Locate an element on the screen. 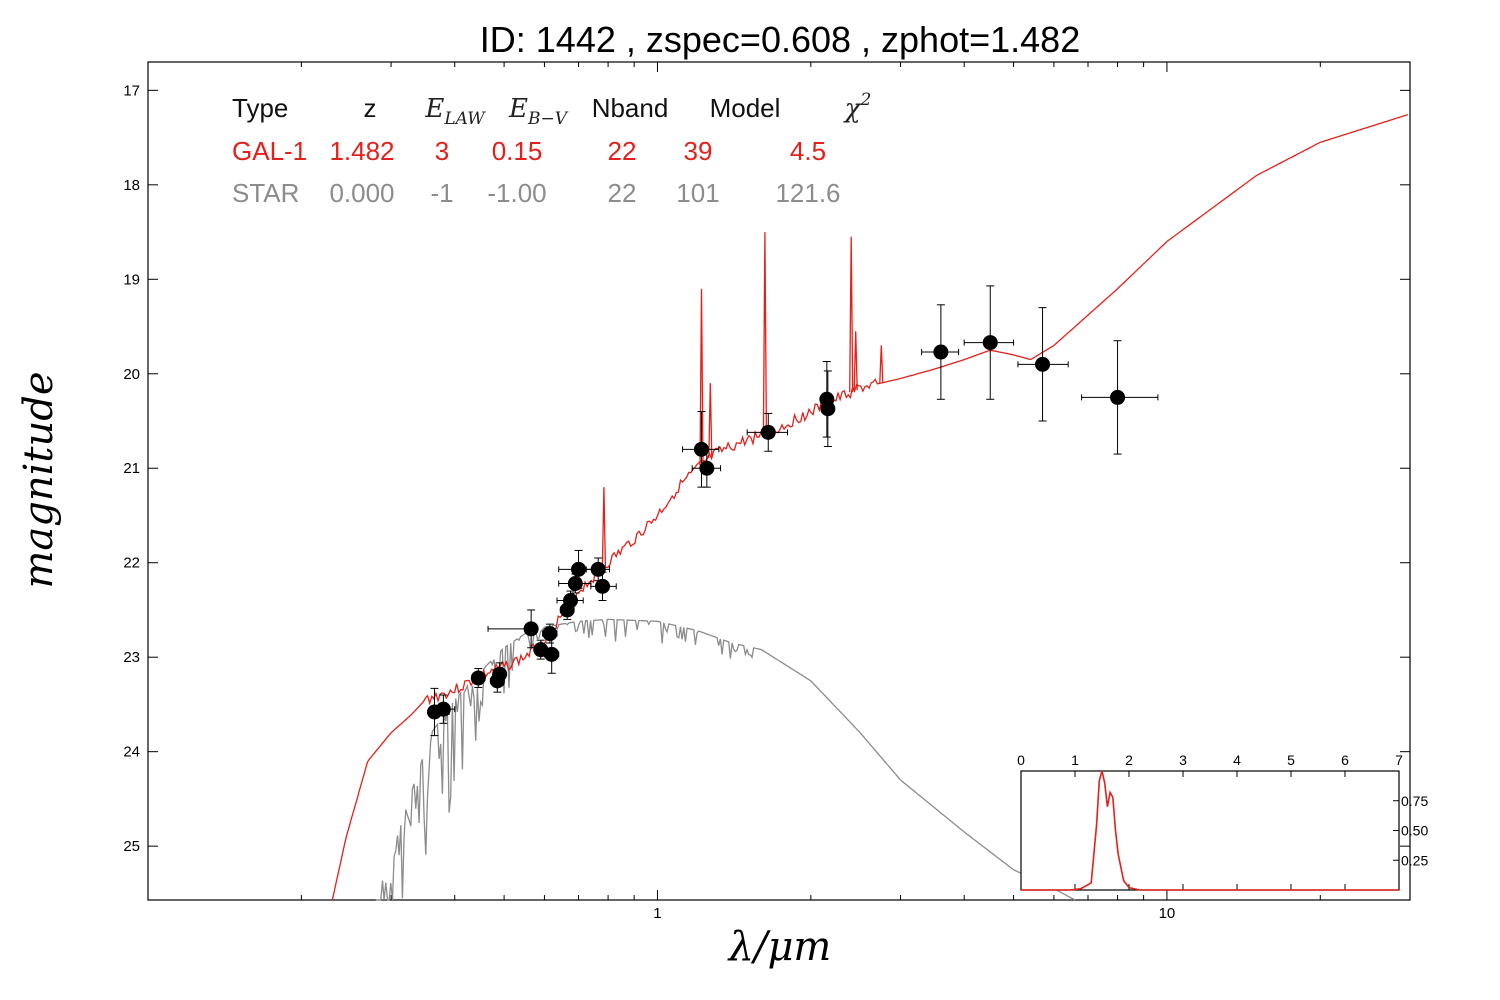  y-tick-label: 20 is located at coordinates (131, 374).